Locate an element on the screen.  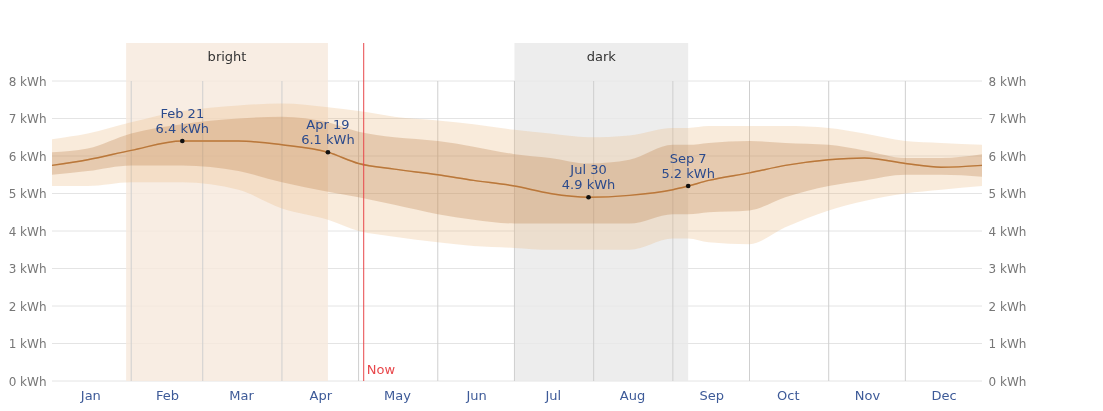
x-tick-label: Nov is located at coordinates (867, 395).